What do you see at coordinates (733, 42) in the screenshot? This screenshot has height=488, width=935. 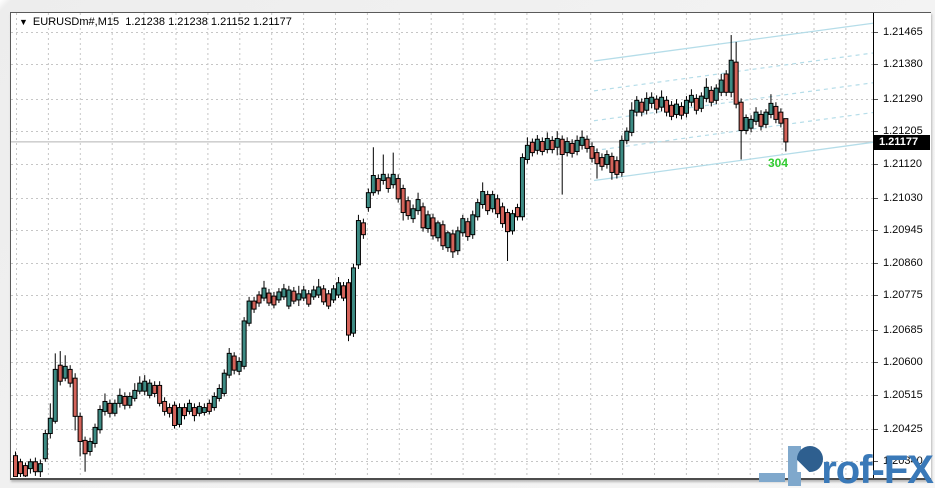 I see `channel-top-line` at bounding box center [733, 42].